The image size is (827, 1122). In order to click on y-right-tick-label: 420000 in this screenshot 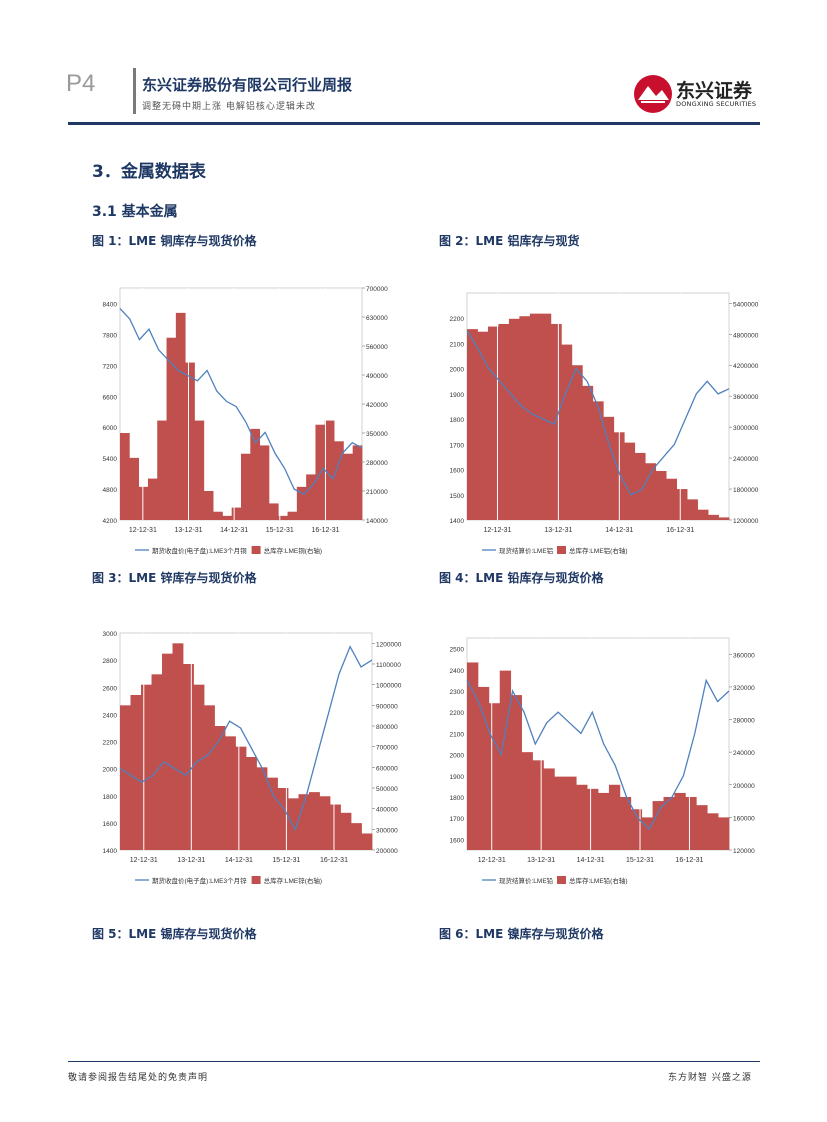, I will do `click(377, 405)`.